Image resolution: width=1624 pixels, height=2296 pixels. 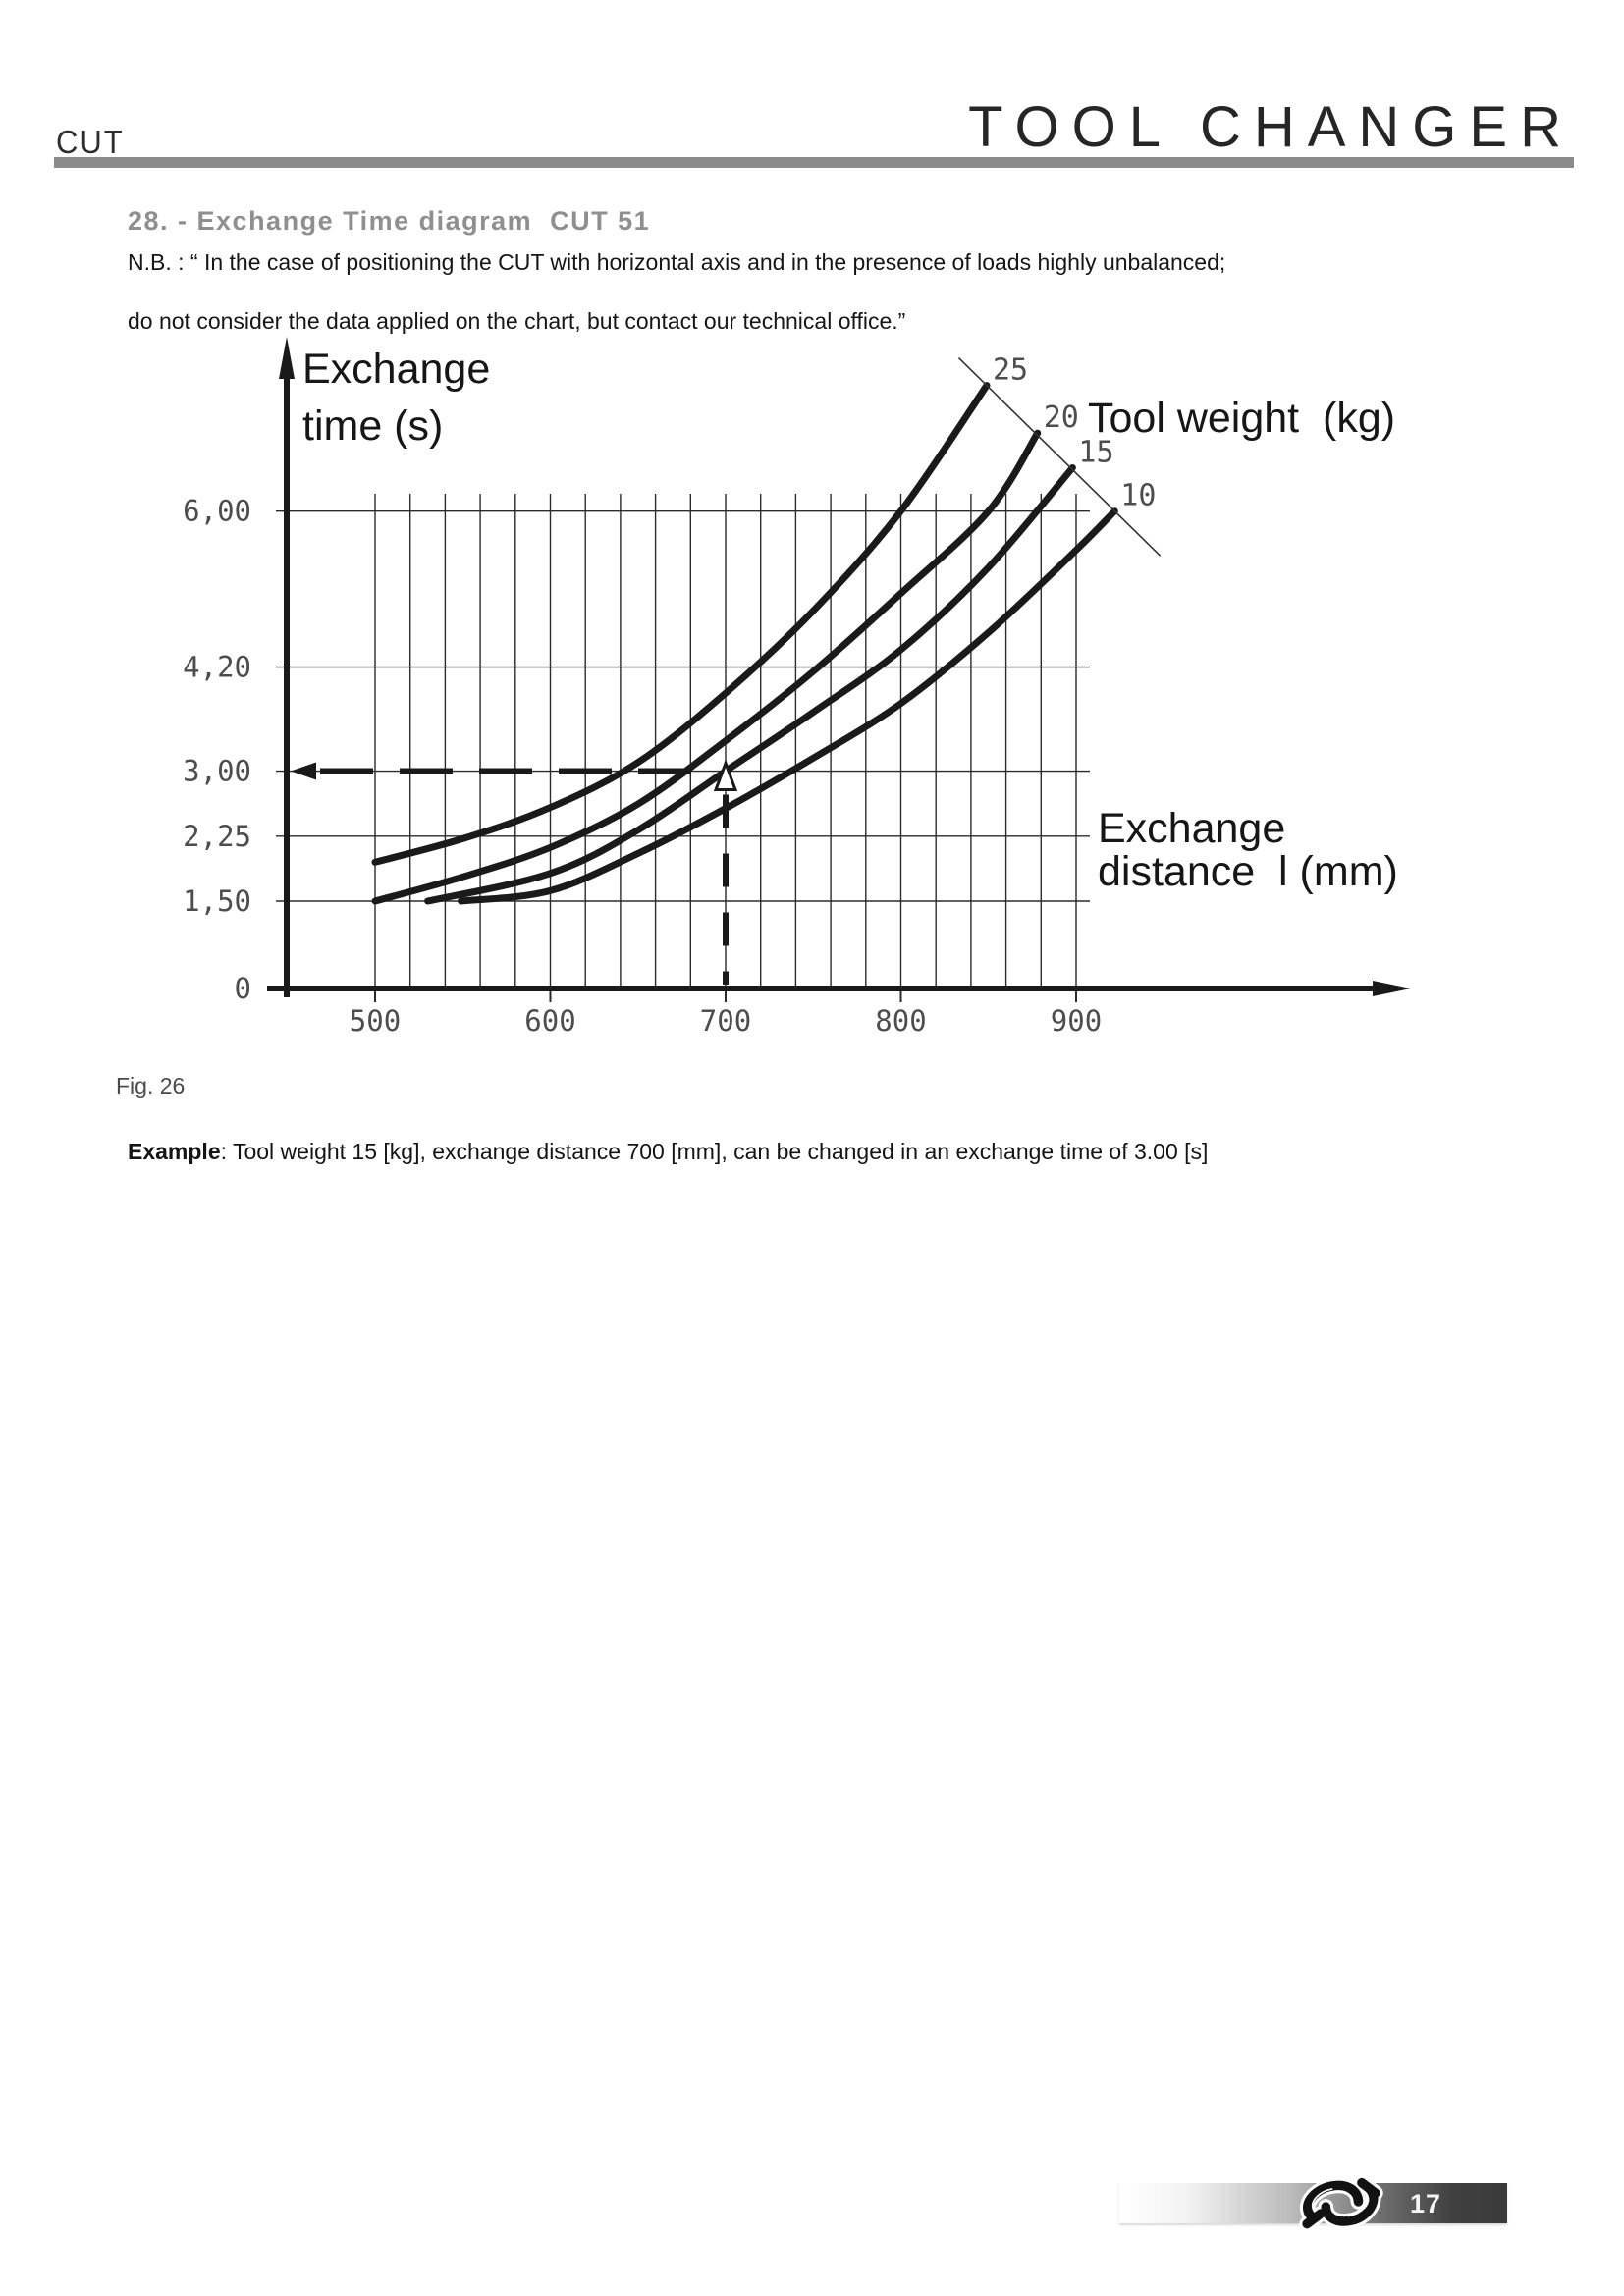 What do you see at coordinates (1241, 419) in the screenshot?
I see `series-group-title: Tool weight (kg)` at bounding box center [1241, 419].